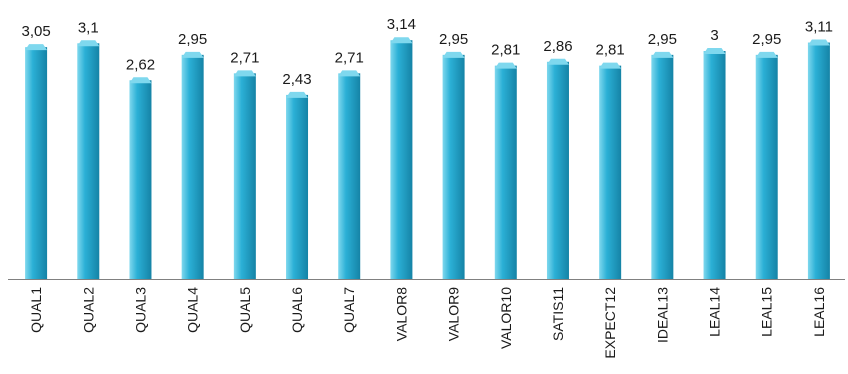 Image resolution: width=848 pixels, height=374 pixels. What do you see at coordinates (819, 312) in the screenshot?
I see `x-tick-label: LEAL16` at bounding box center [819, 312].